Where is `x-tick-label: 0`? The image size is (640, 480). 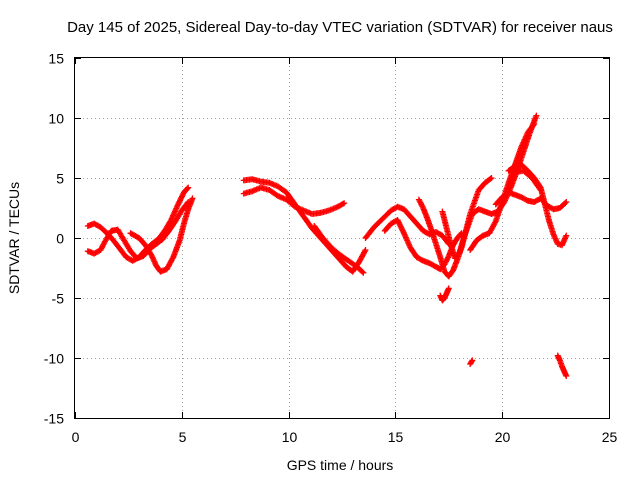 x-tick-label: 0 is located at coordinates (76, 437).